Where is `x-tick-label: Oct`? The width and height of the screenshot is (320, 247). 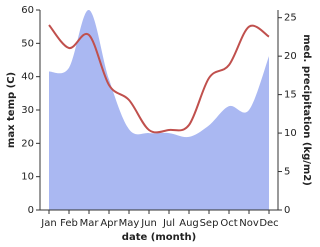
x-tick-label: Oct is located at coordinates (228, 223).